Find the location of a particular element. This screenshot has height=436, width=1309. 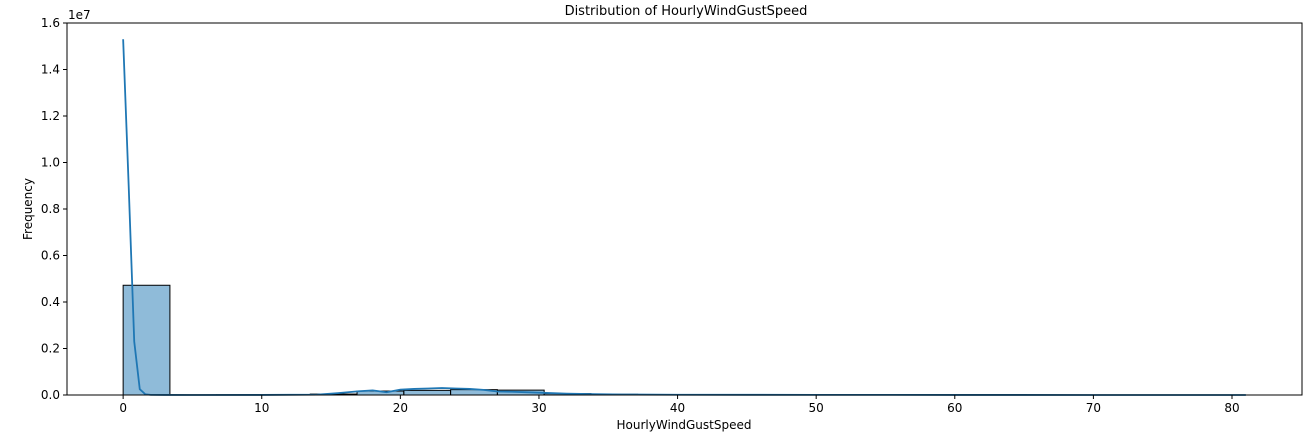

y-axis-label: Frequency is located at coordinates (28, 209).